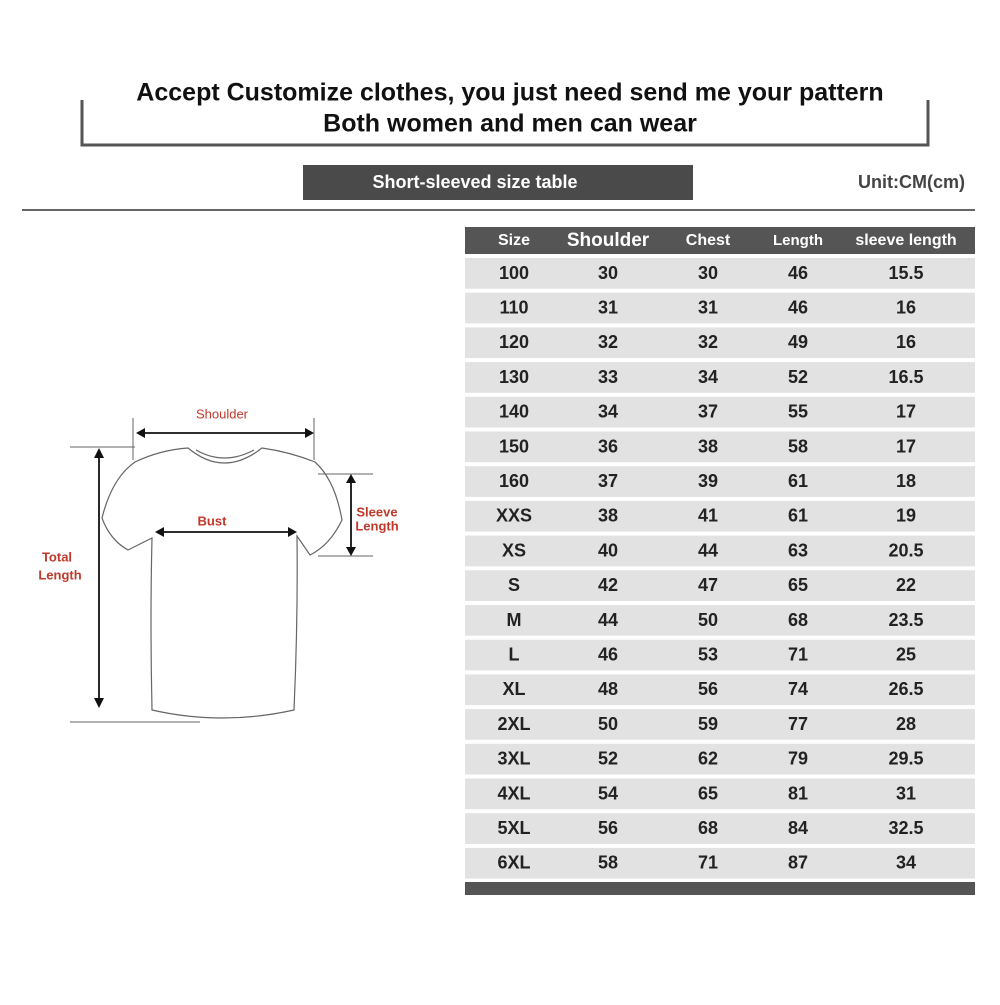 This screenshot has height=1005, width=1000. What do you see at coordinates (708, 342) in the screenshot?
I see `cell: 32` at bounding box center [708, 342].